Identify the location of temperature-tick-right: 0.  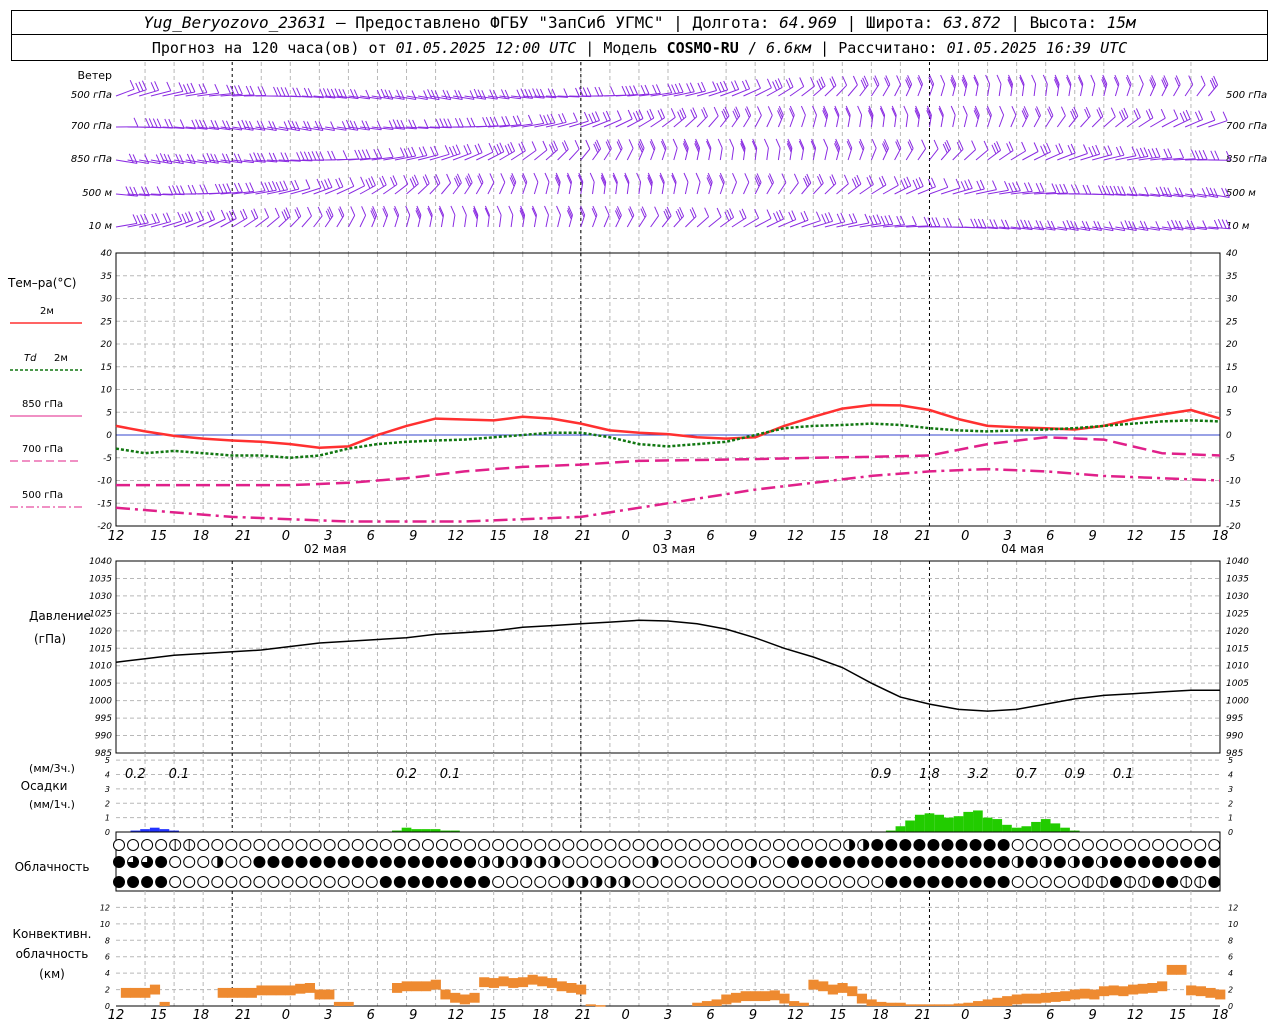
(1229, 436).